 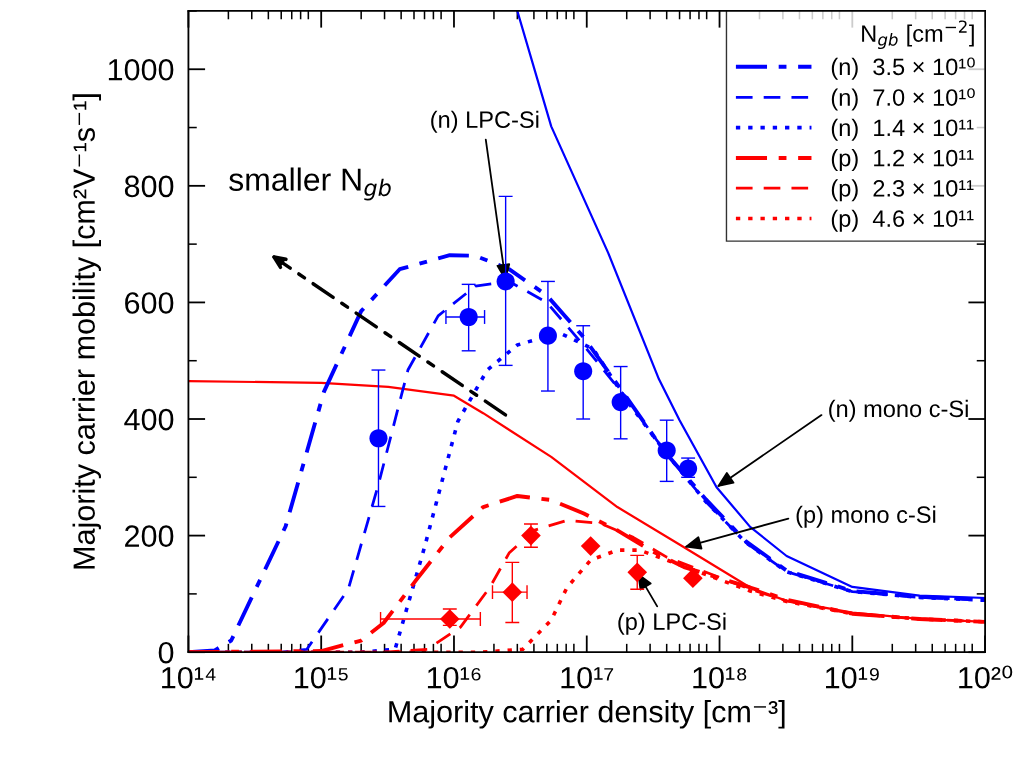 What do you see at coordinates (149, 419) in the screenshot?
I see `y-tick-label: 400` at bounding box center [149, 419].